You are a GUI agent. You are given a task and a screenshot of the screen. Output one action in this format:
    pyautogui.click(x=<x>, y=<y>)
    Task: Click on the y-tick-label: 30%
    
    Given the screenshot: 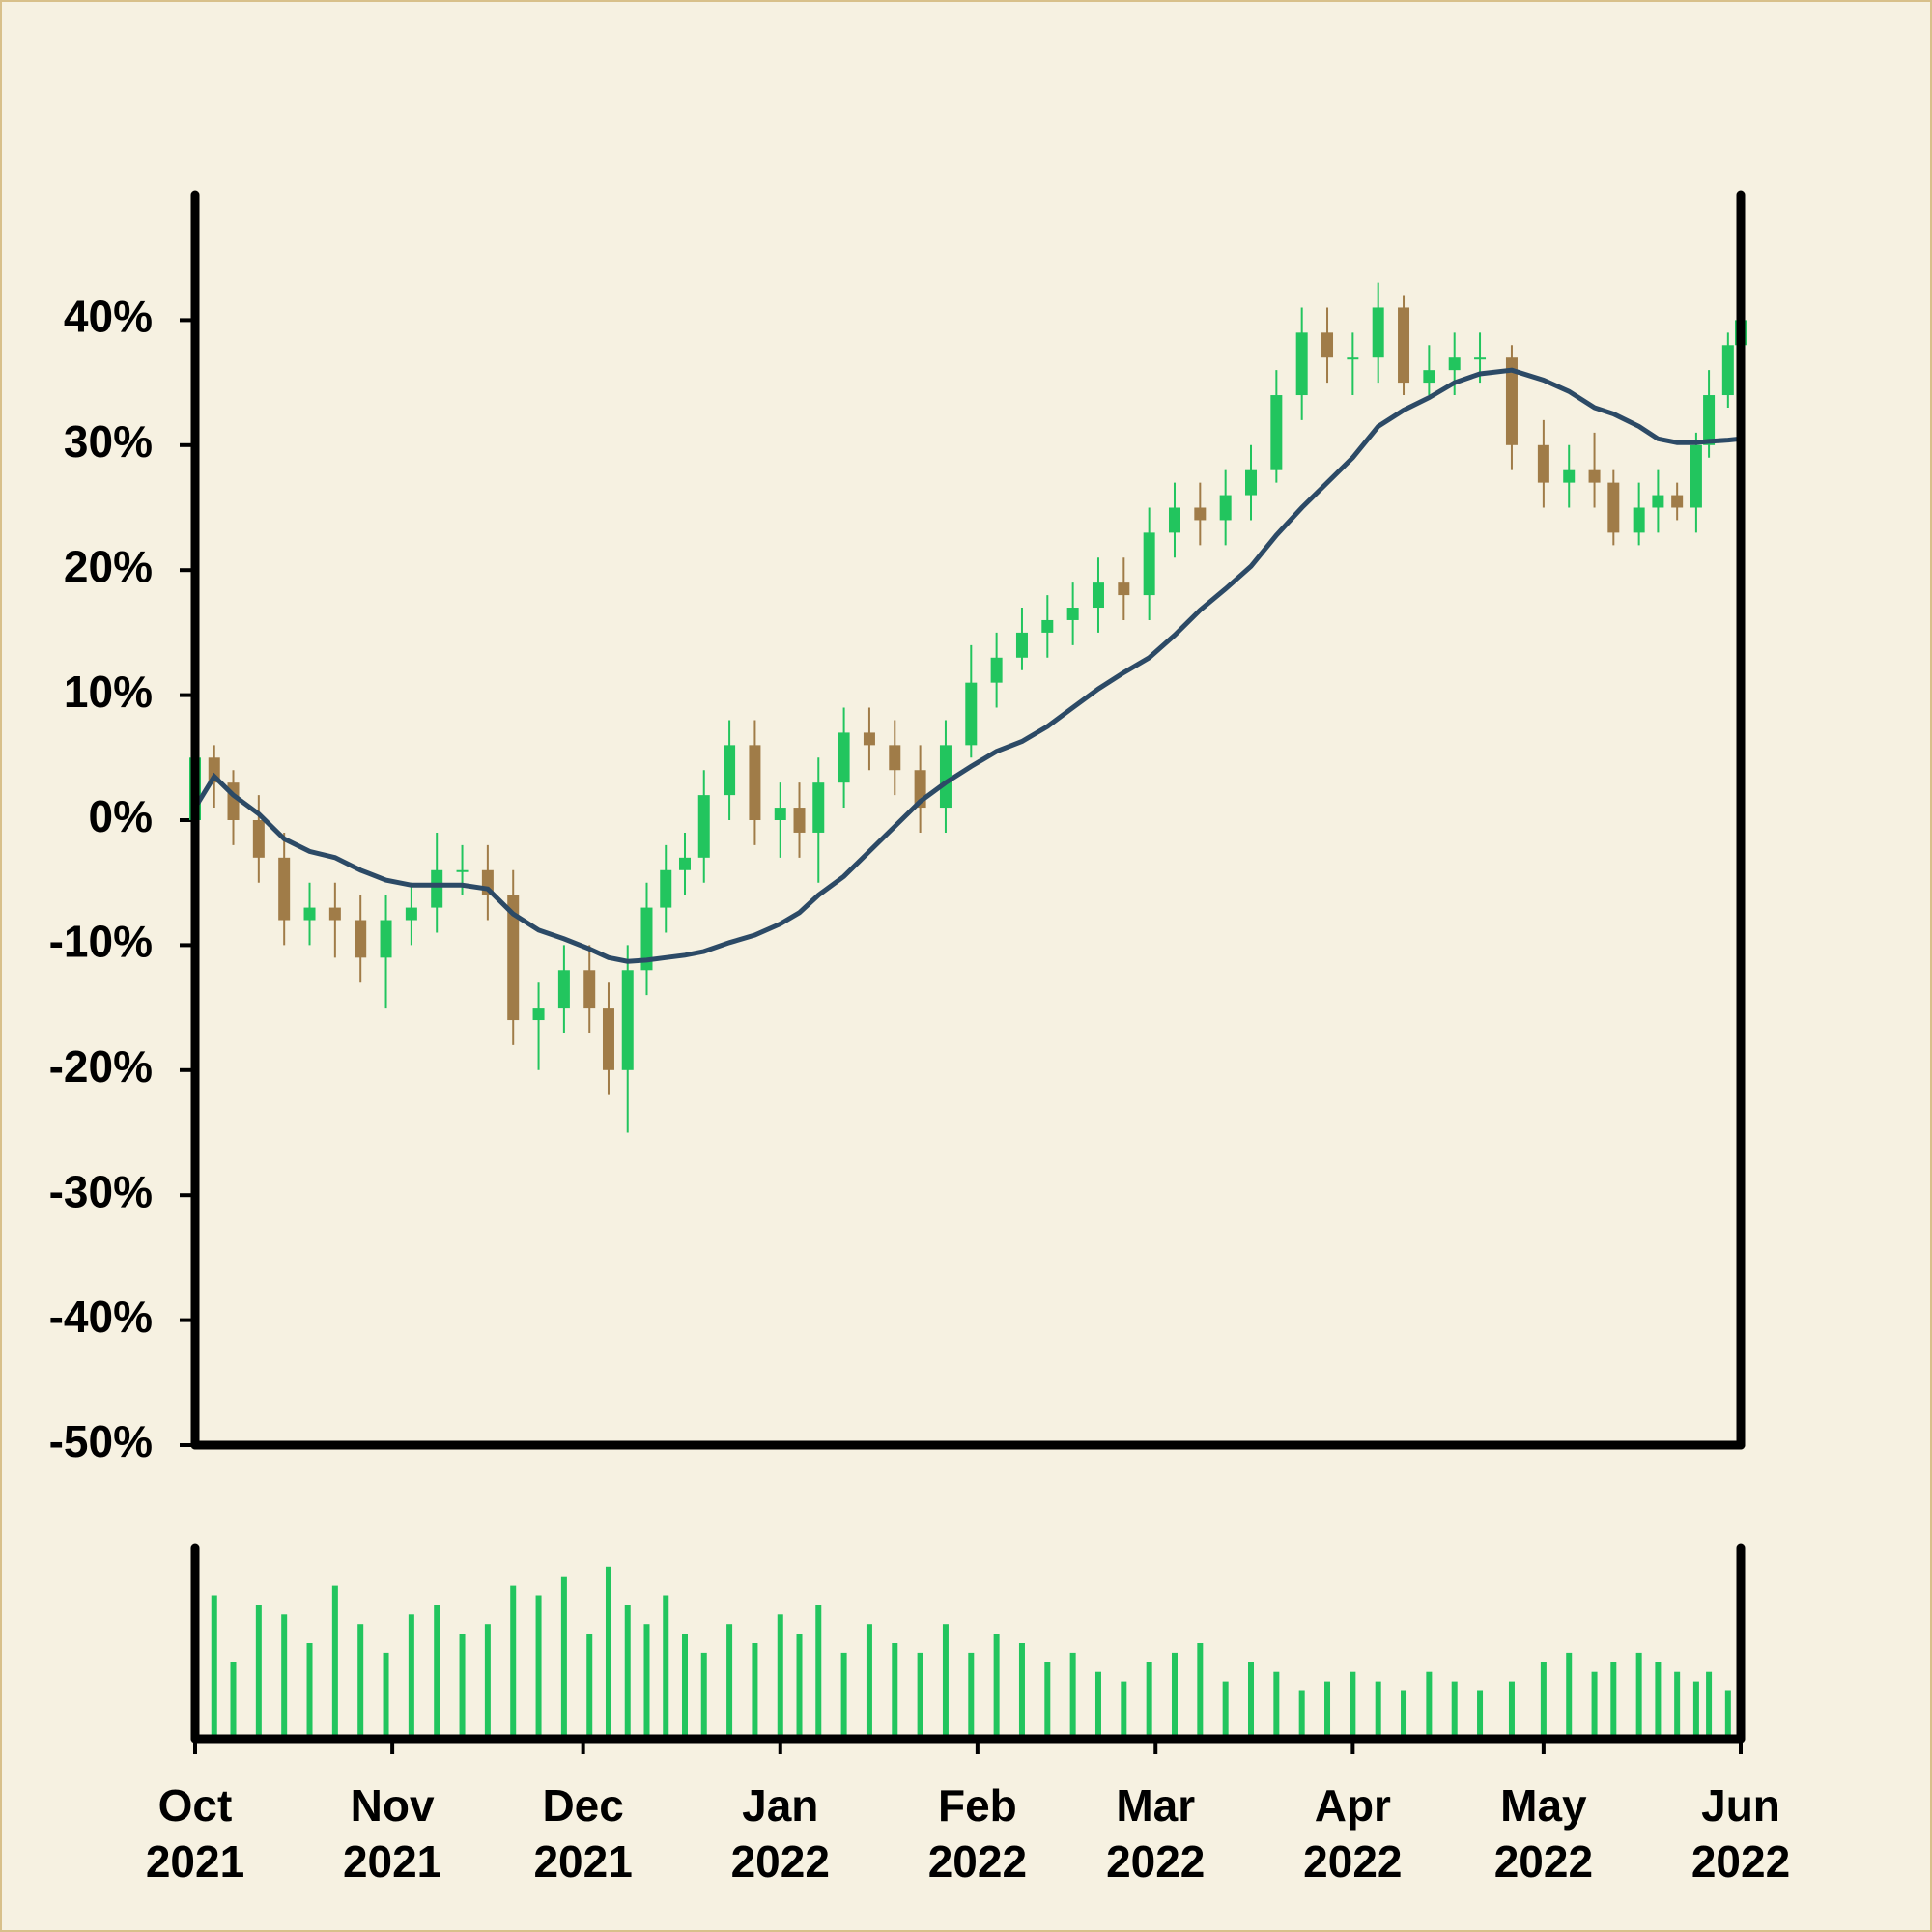 What is the action you would take?
    pyautogui.click(x=108, y=441)
    